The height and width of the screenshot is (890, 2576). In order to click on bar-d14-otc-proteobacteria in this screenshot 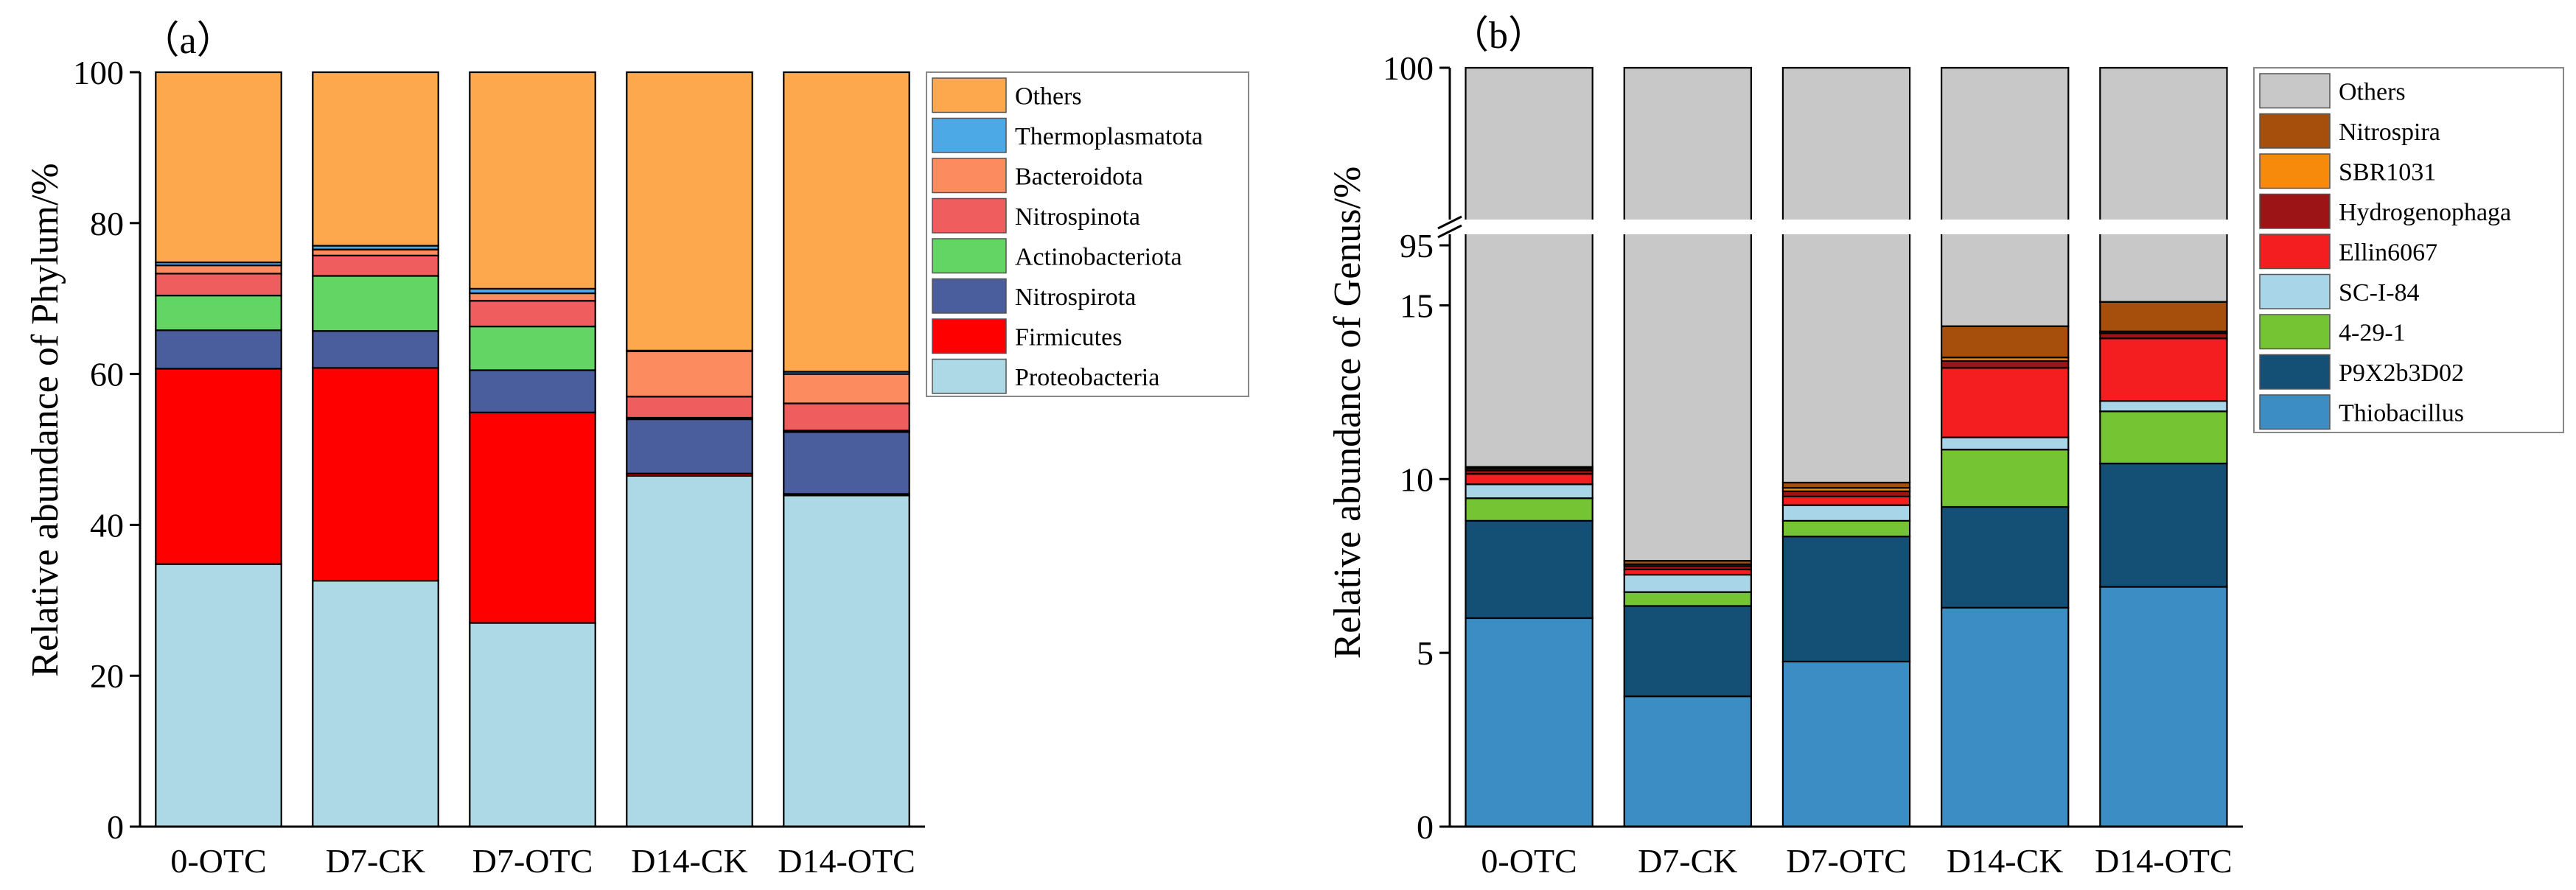, I will do `click(846, 661)`.